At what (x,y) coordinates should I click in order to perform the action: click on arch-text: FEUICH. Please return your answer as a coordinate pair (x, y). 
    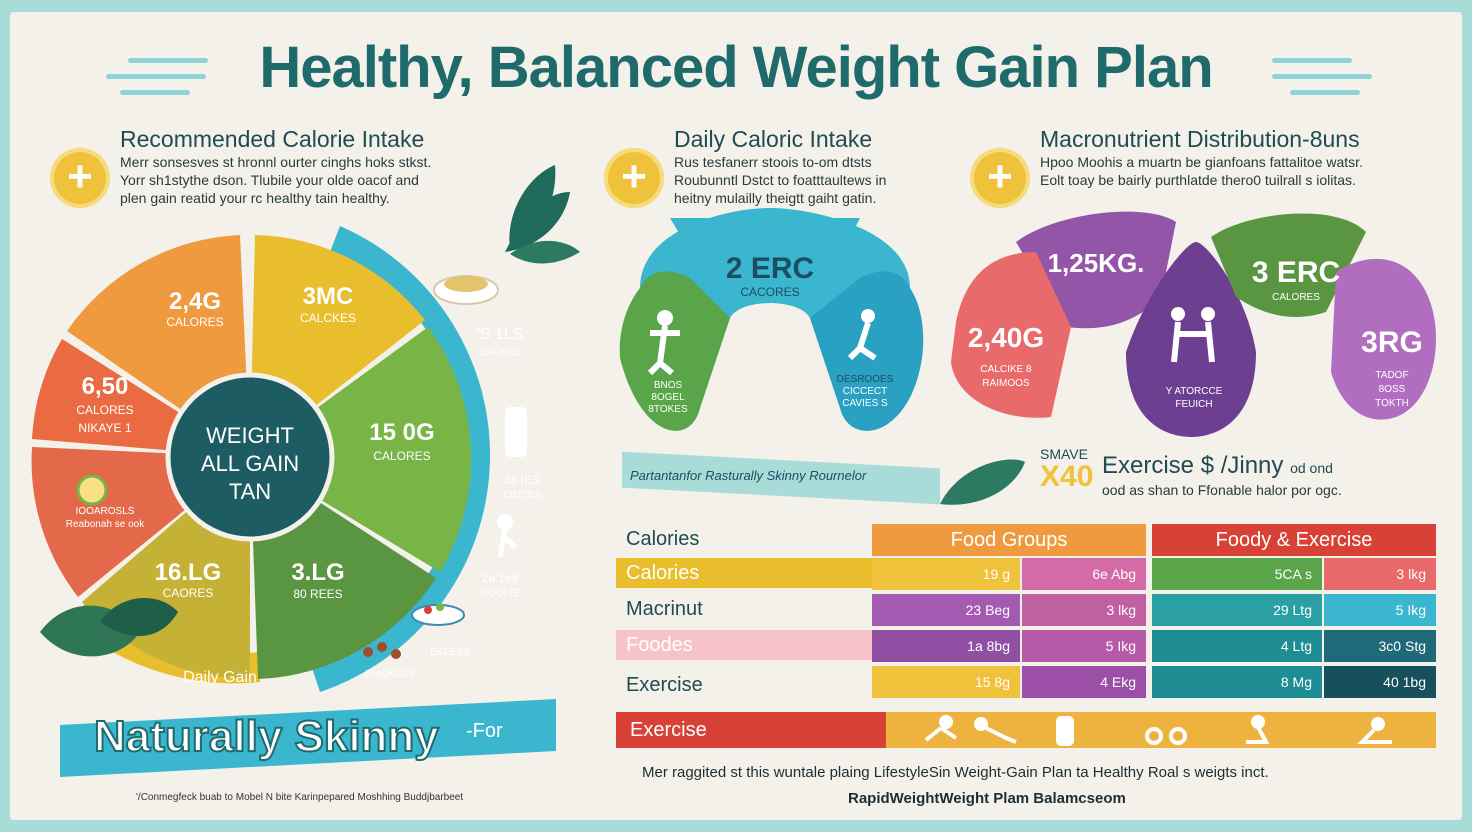
    Looking at the image, I should click on (1193, 404).